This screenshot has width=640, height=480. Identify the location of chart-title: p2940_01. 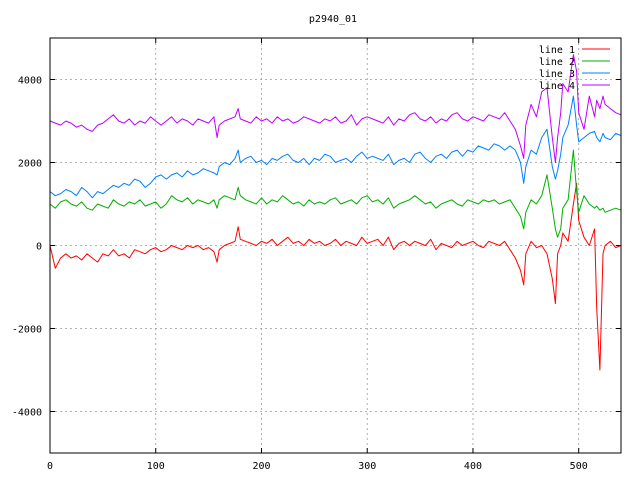
(333, 19).